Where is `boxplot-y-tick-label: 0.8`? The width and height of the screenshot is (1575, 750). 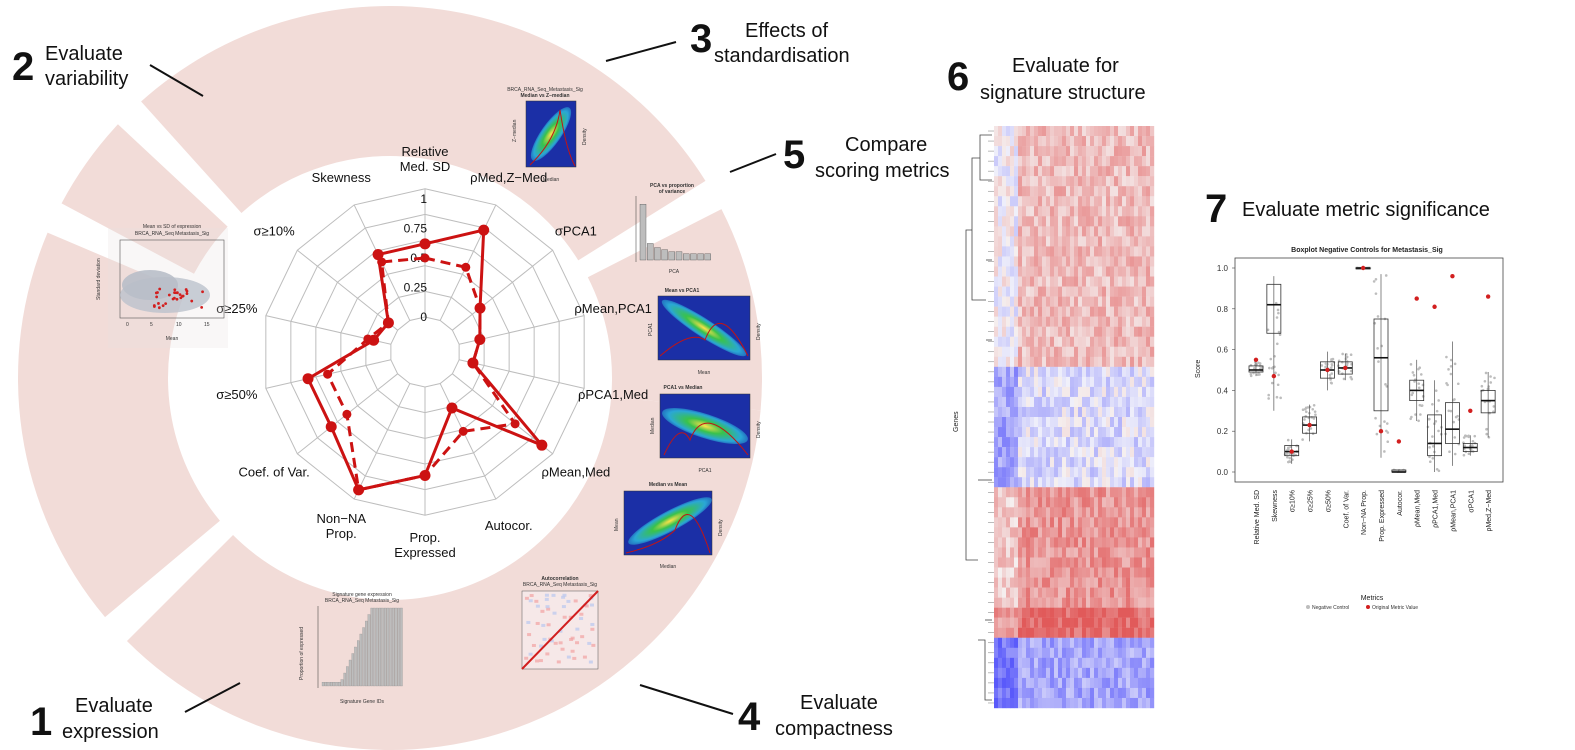 boxplot-y-tick-label: 0.8 is located at coordinates (1223, 309).